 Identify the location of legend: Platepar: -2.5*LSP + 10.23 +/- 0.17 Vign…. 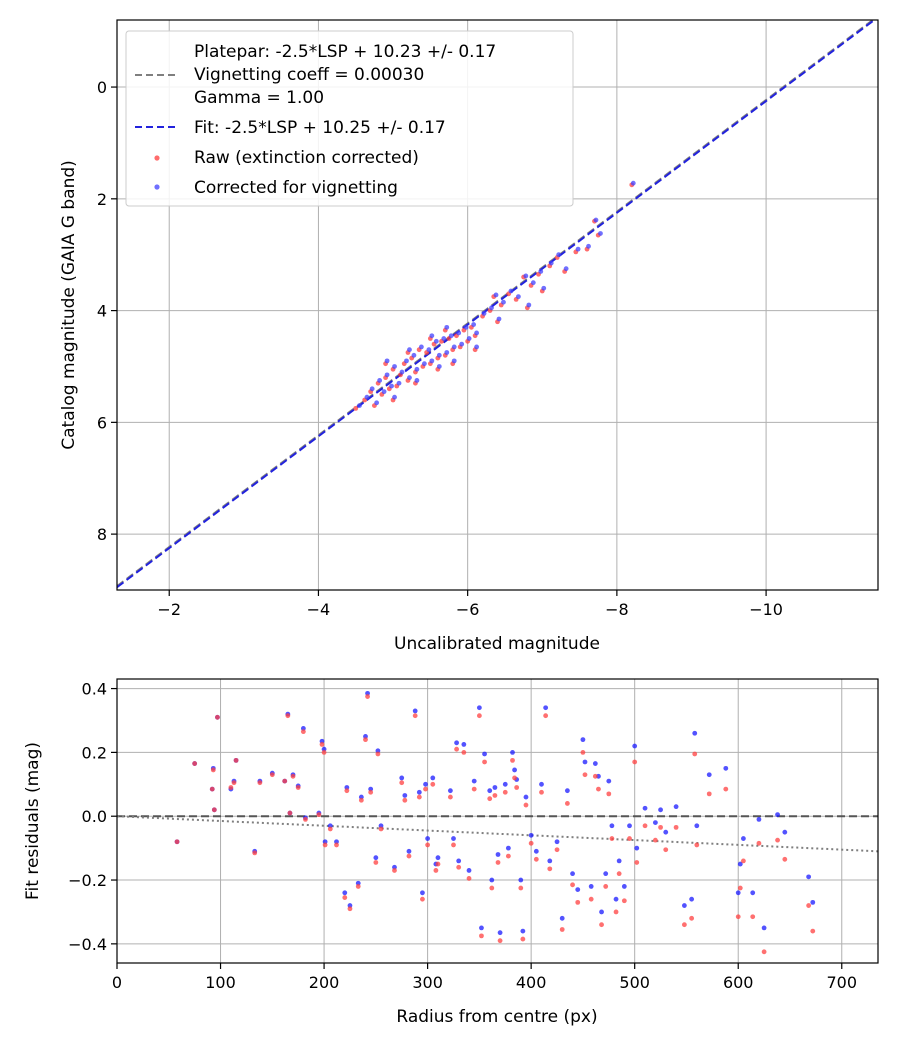
(349, 118).